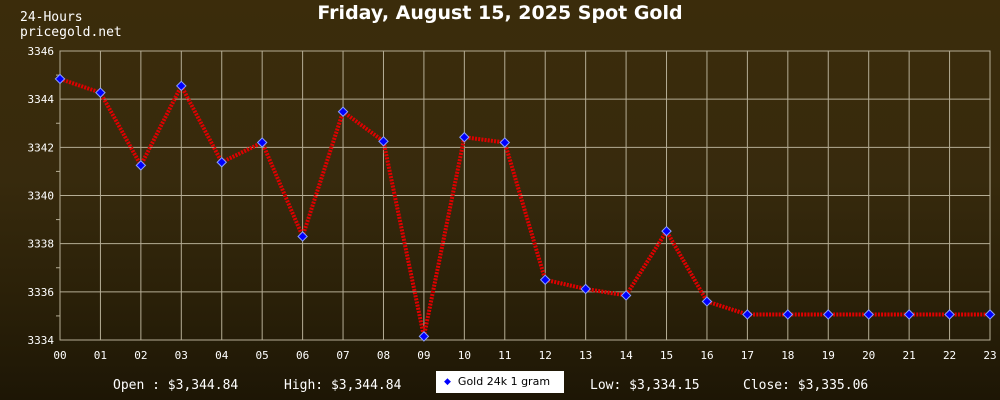 The width and height of the screenshot is (1000, 400). What do you see at coordinates (747, 355) in the screenshot?
I see `x-tick-label: 17` at bounding box center [747, 355].